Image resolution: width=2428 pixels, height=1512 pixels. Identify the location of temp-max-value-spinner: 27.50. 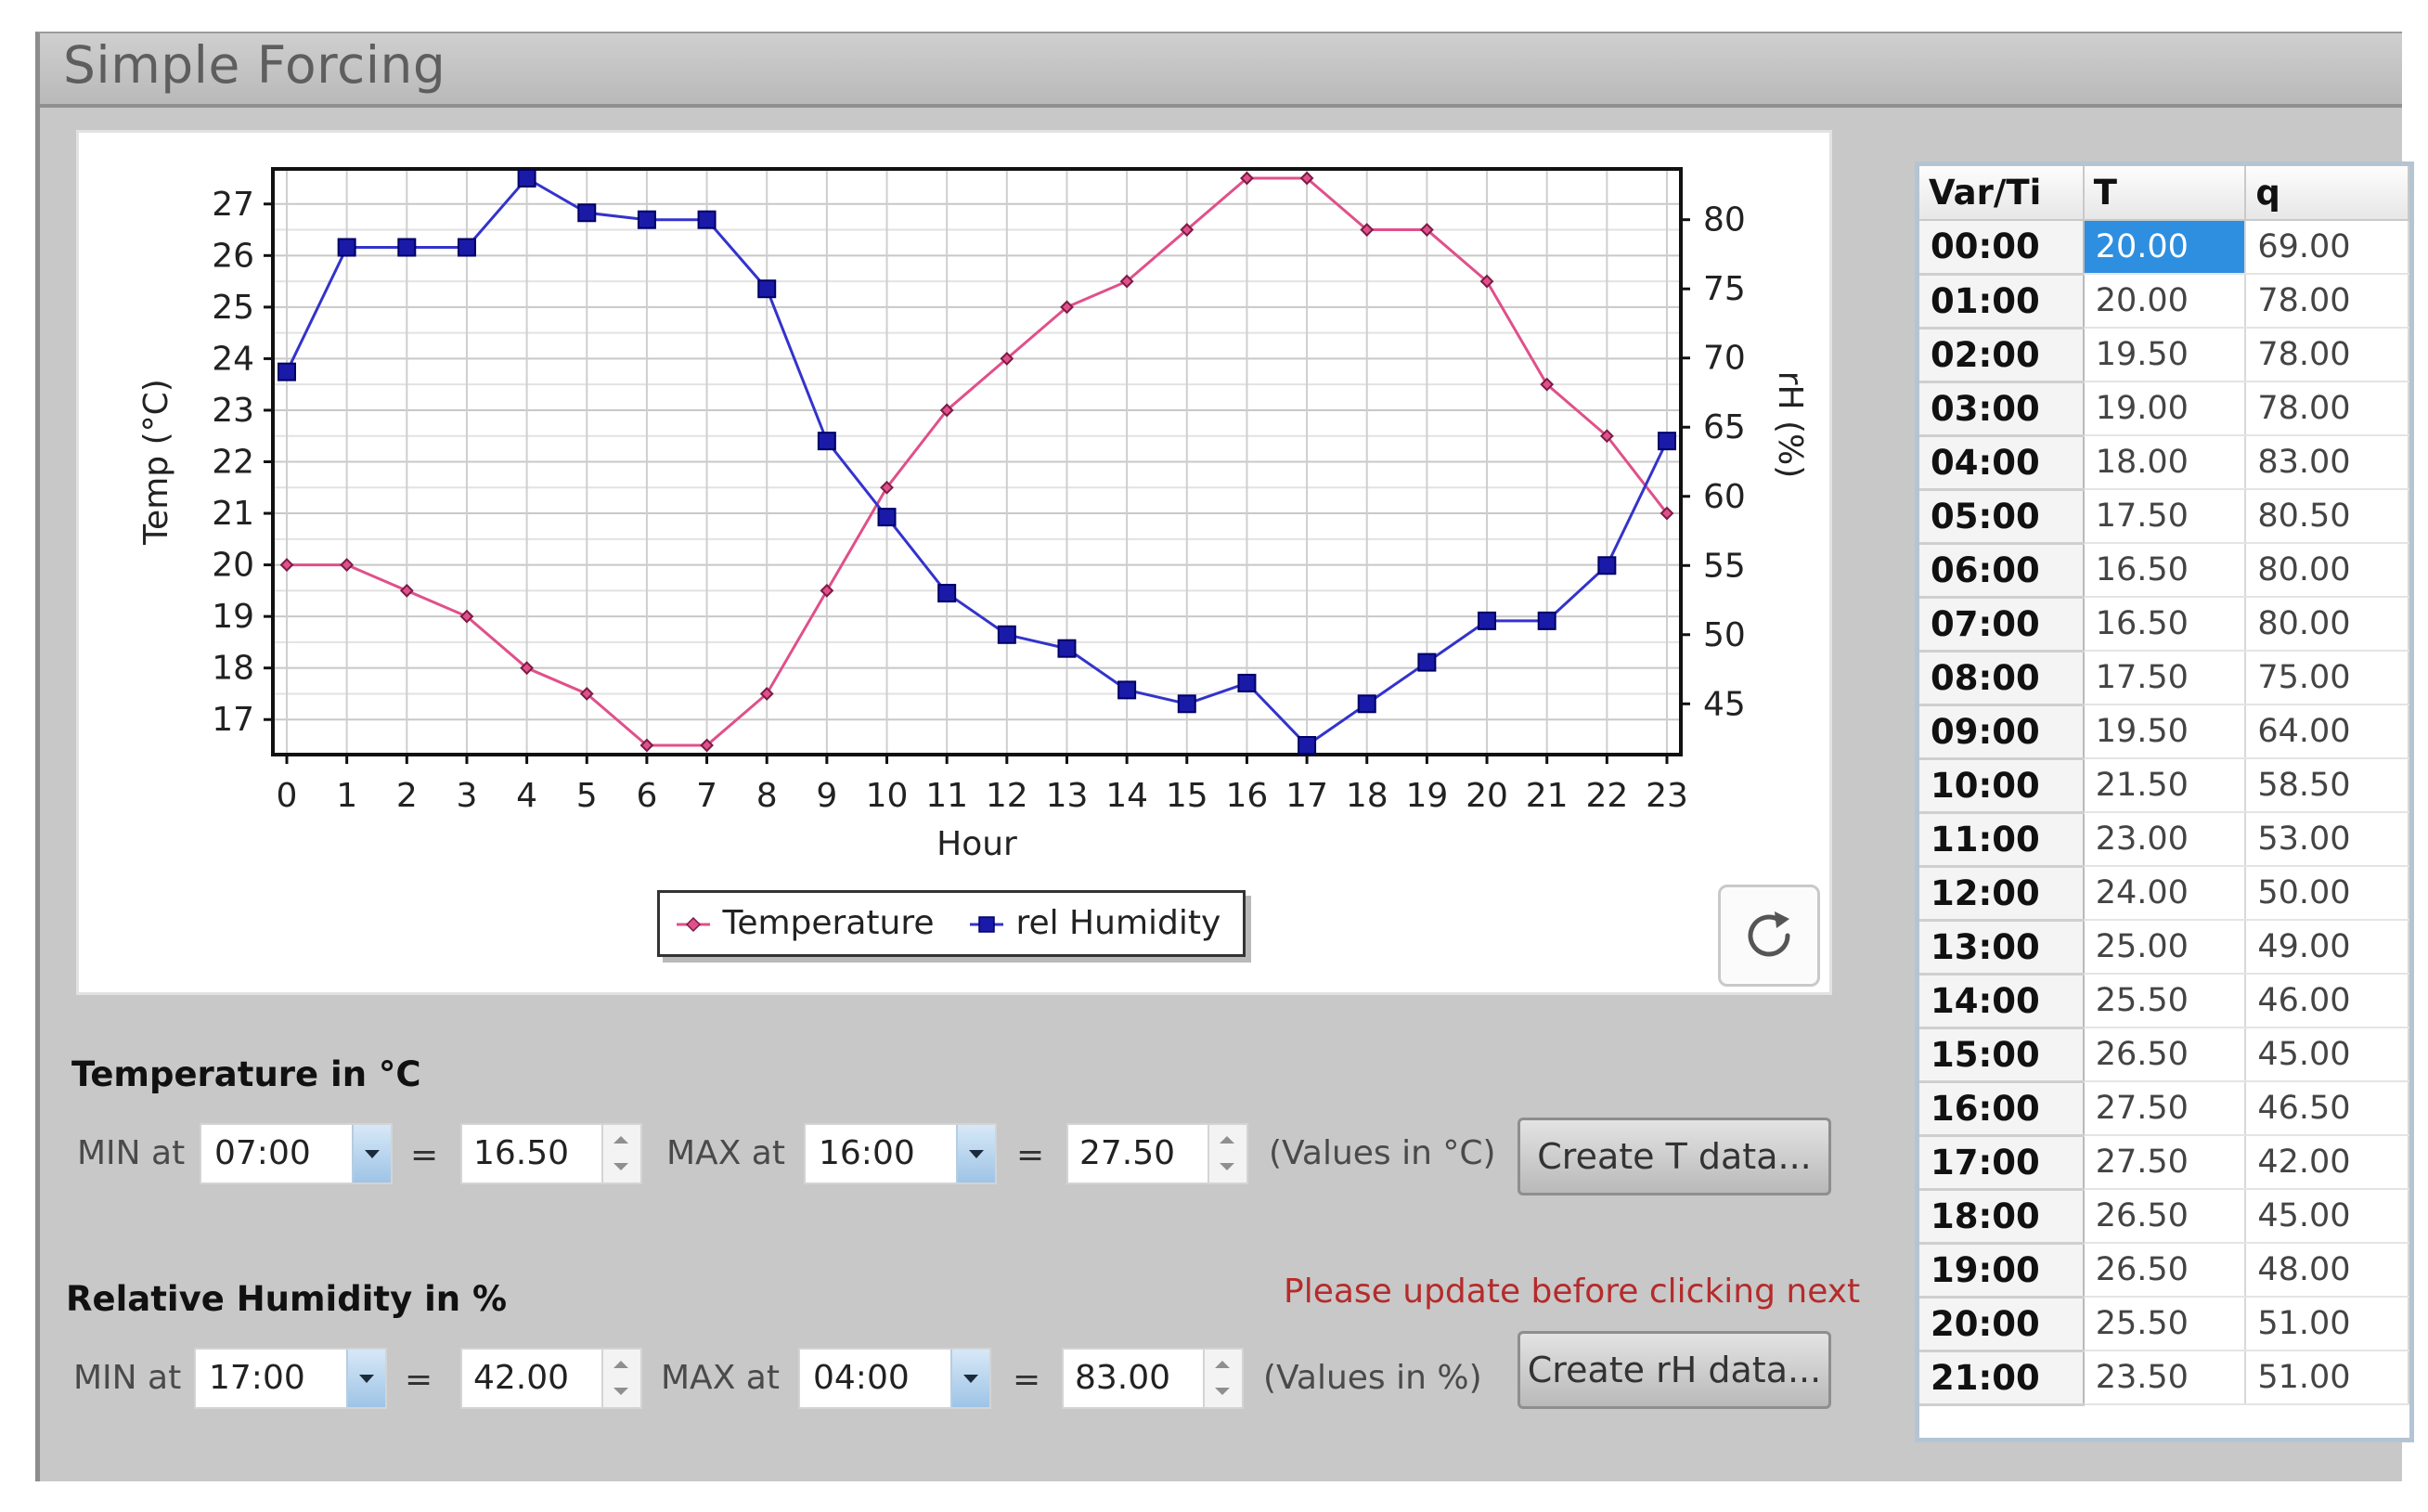
(1157, 1153).